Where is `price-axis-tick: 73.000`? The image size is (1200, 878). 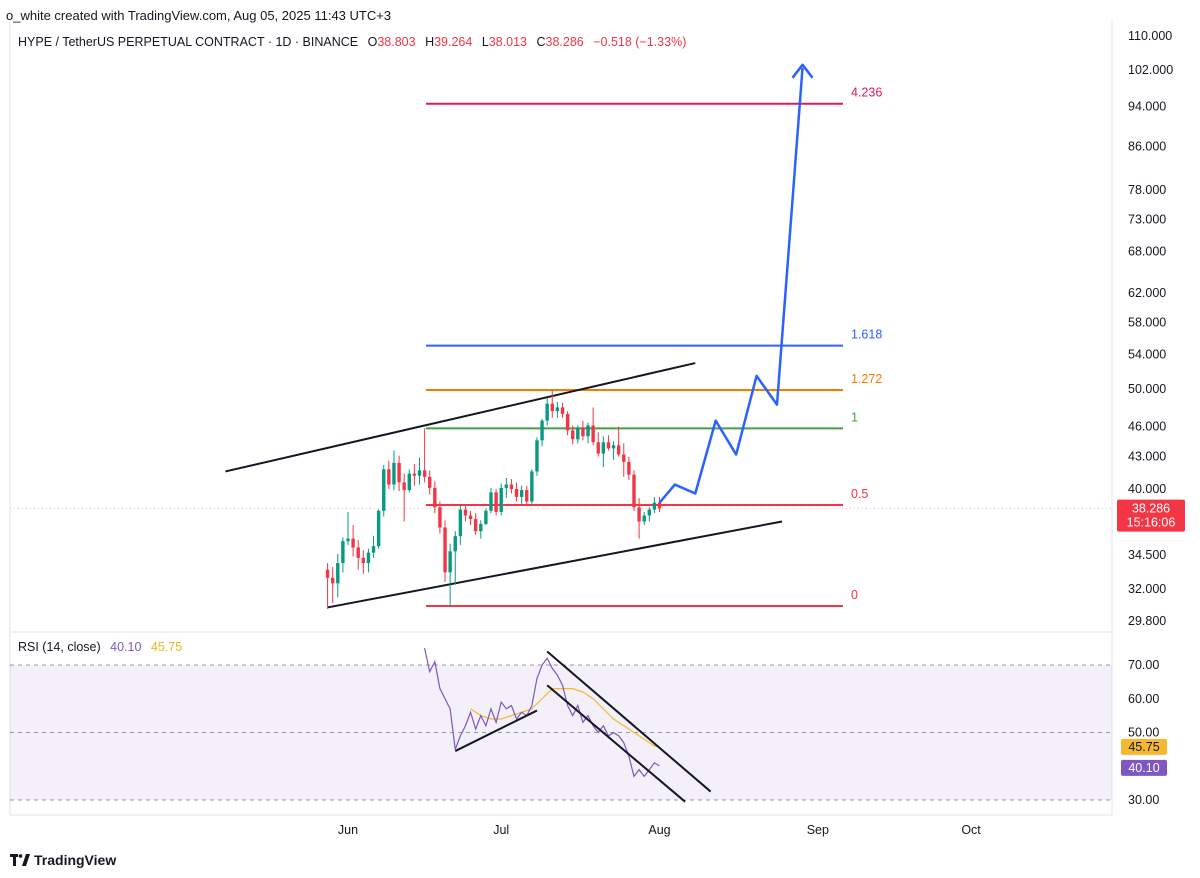
price-axis-tick: 73.000 is located at coordinates (1147, 220).